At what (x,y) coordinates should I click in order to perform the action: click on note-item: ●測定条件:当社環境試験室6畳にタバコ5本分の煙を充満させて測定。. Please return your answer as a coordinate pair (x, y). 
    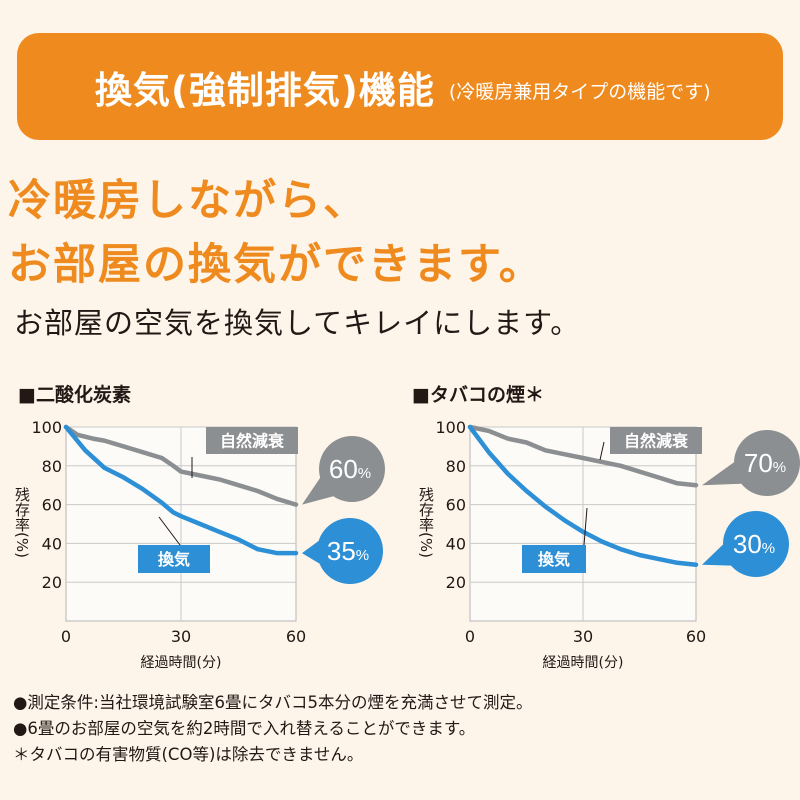
    Looking at the image, I should click on (273, 702).